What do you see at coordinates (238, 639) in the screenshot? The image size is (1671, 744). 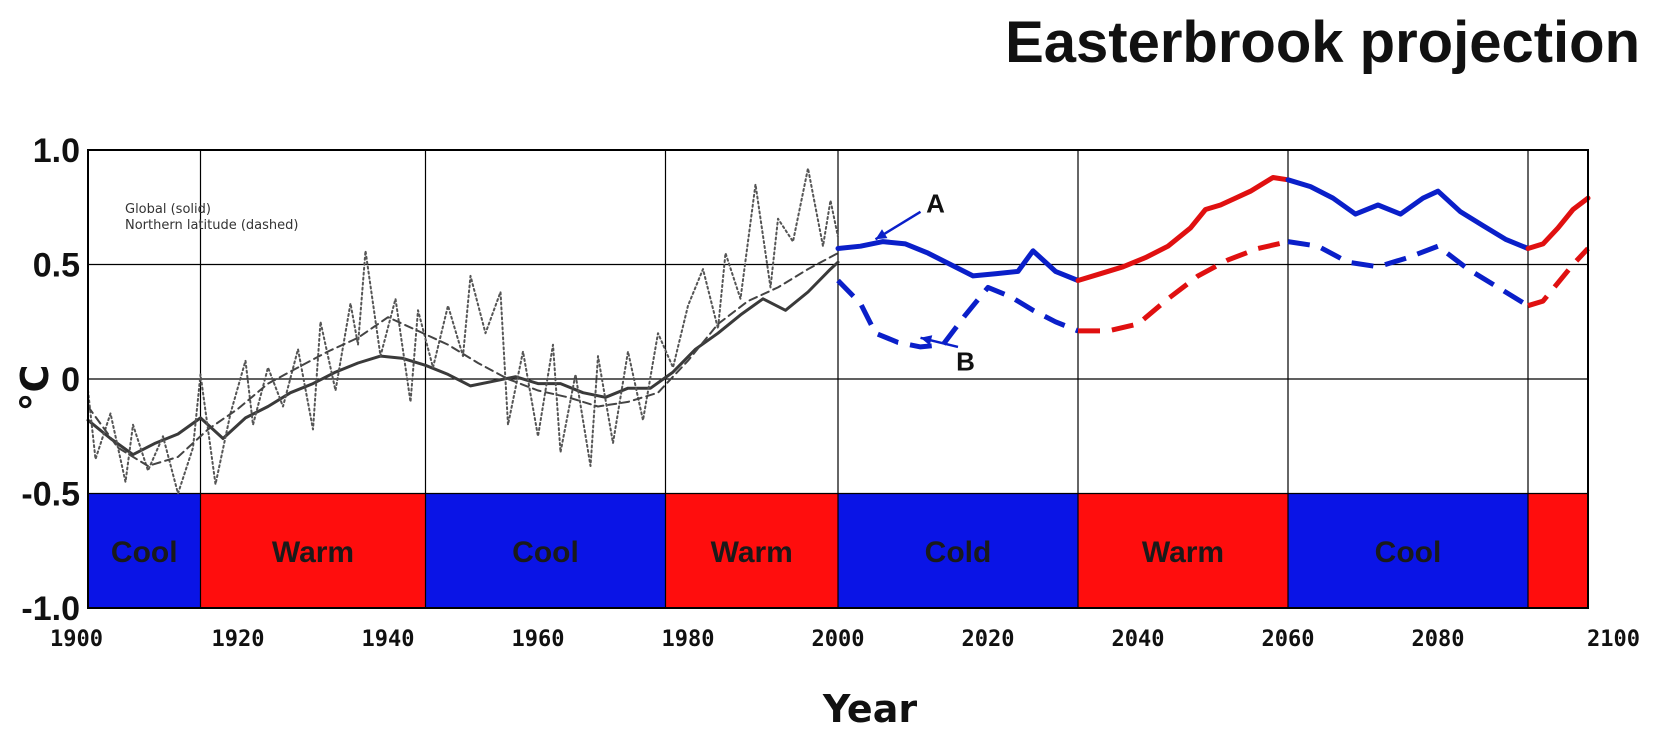 I see `x-tick-label-1920: 1920` at bounding box center [238, 639].